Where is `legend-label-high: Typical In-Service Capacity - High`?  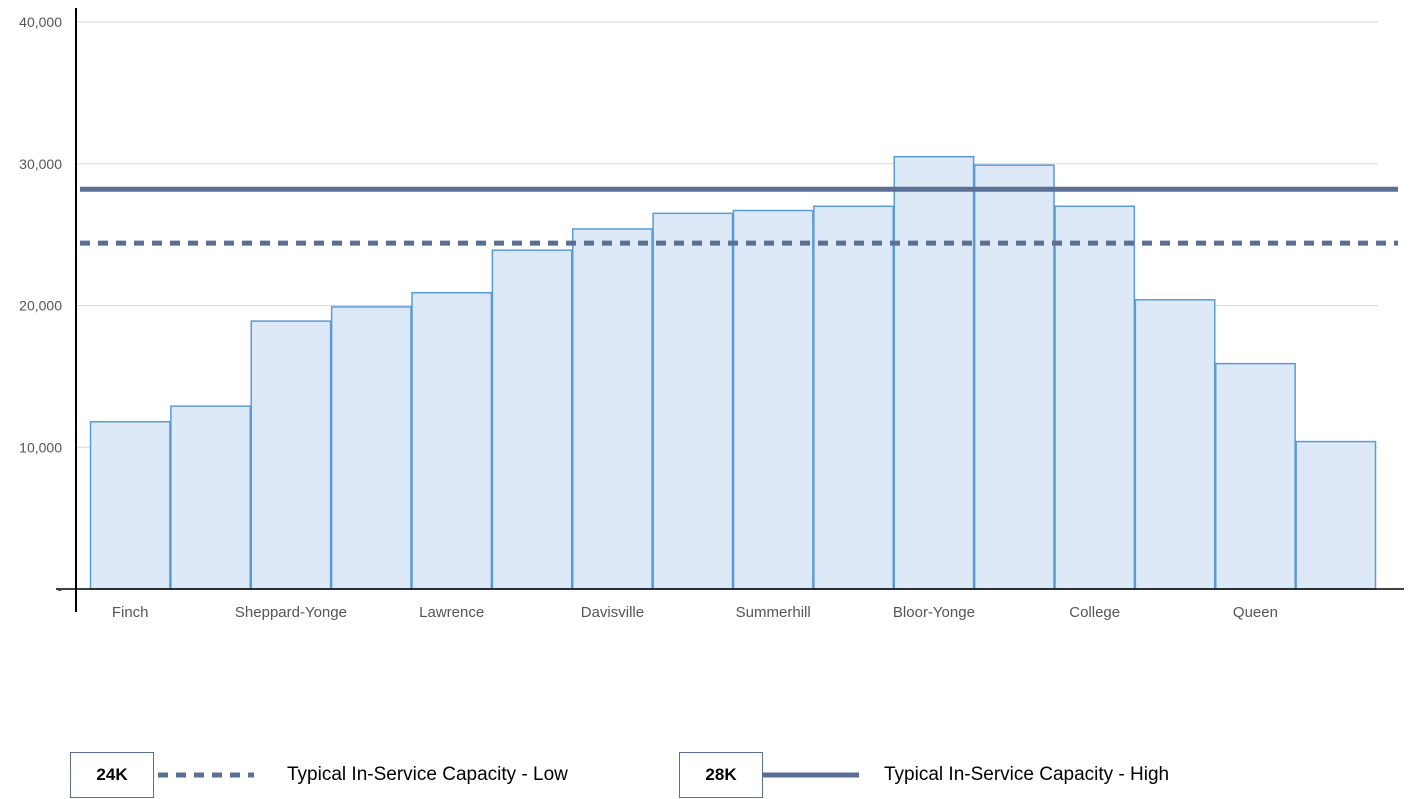 legend-label-high: Typical In-Service Capacity - High is located at coordinates (1027, 774).